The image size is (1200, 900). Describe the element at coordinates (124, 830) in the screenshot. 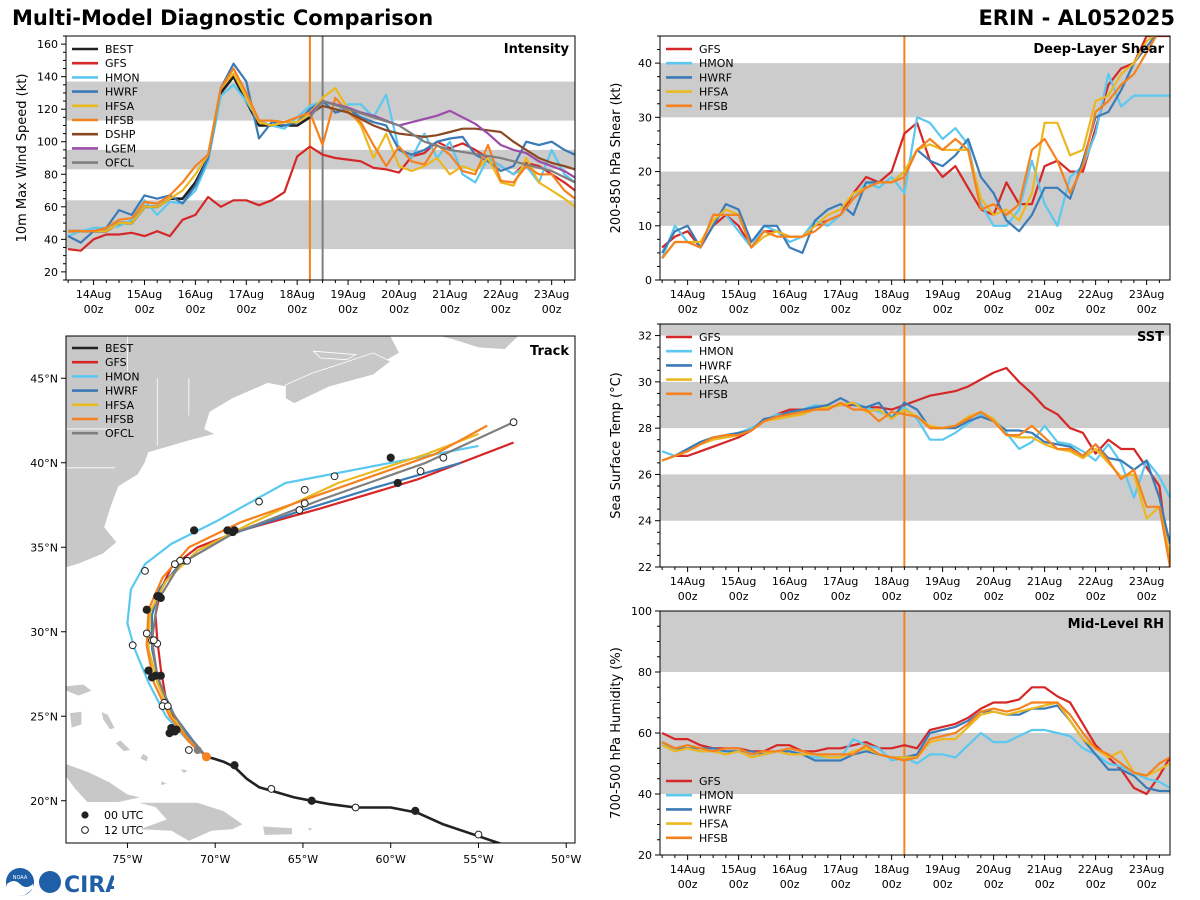

I see `legend-label-12z: 12 UTC` at that location.